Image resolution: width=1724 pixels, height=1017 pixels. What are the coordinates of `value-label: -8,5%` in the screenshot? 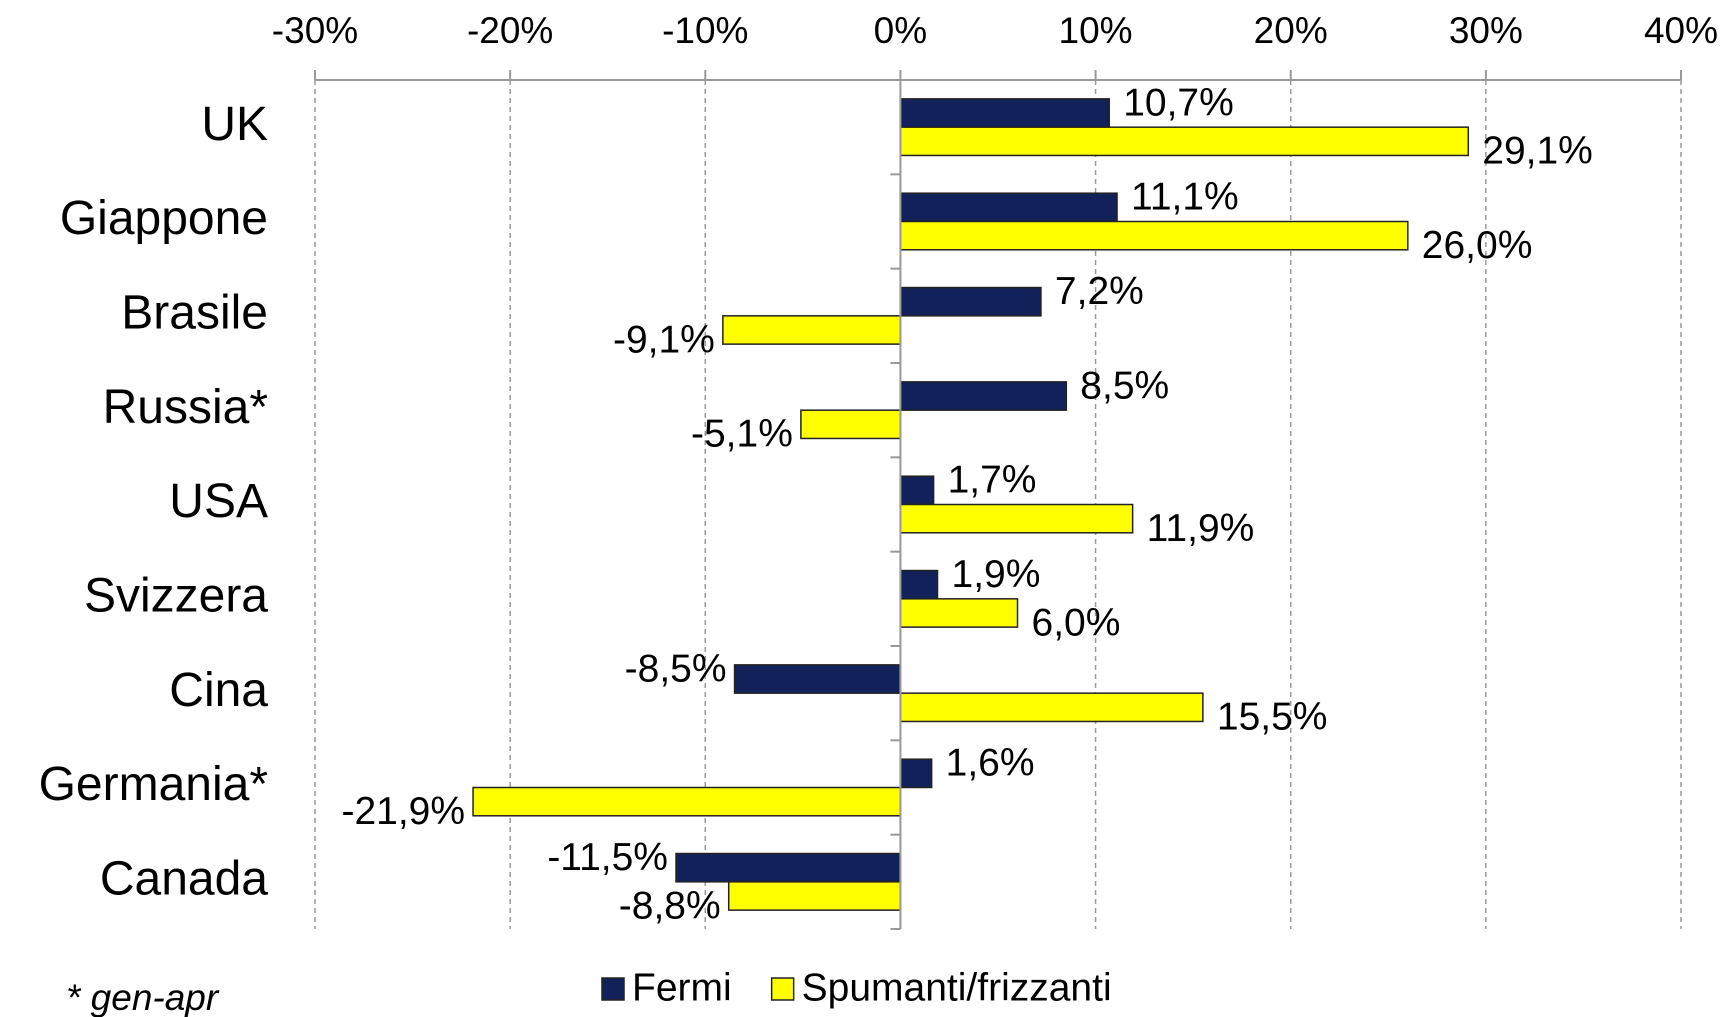 It's located at (676, 668).